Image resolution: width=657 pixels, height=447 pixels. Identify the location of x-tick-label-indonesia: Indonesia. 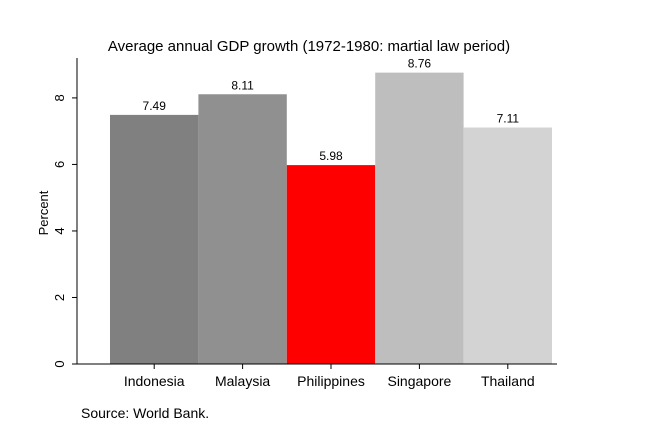
(154, 381).